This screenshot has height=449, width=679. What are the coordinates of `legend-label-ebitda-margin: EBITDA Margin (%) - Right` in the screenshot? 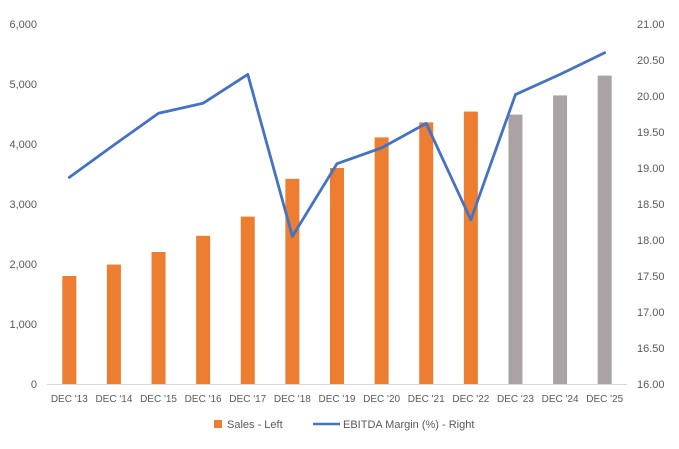 It's located at (408, 425).